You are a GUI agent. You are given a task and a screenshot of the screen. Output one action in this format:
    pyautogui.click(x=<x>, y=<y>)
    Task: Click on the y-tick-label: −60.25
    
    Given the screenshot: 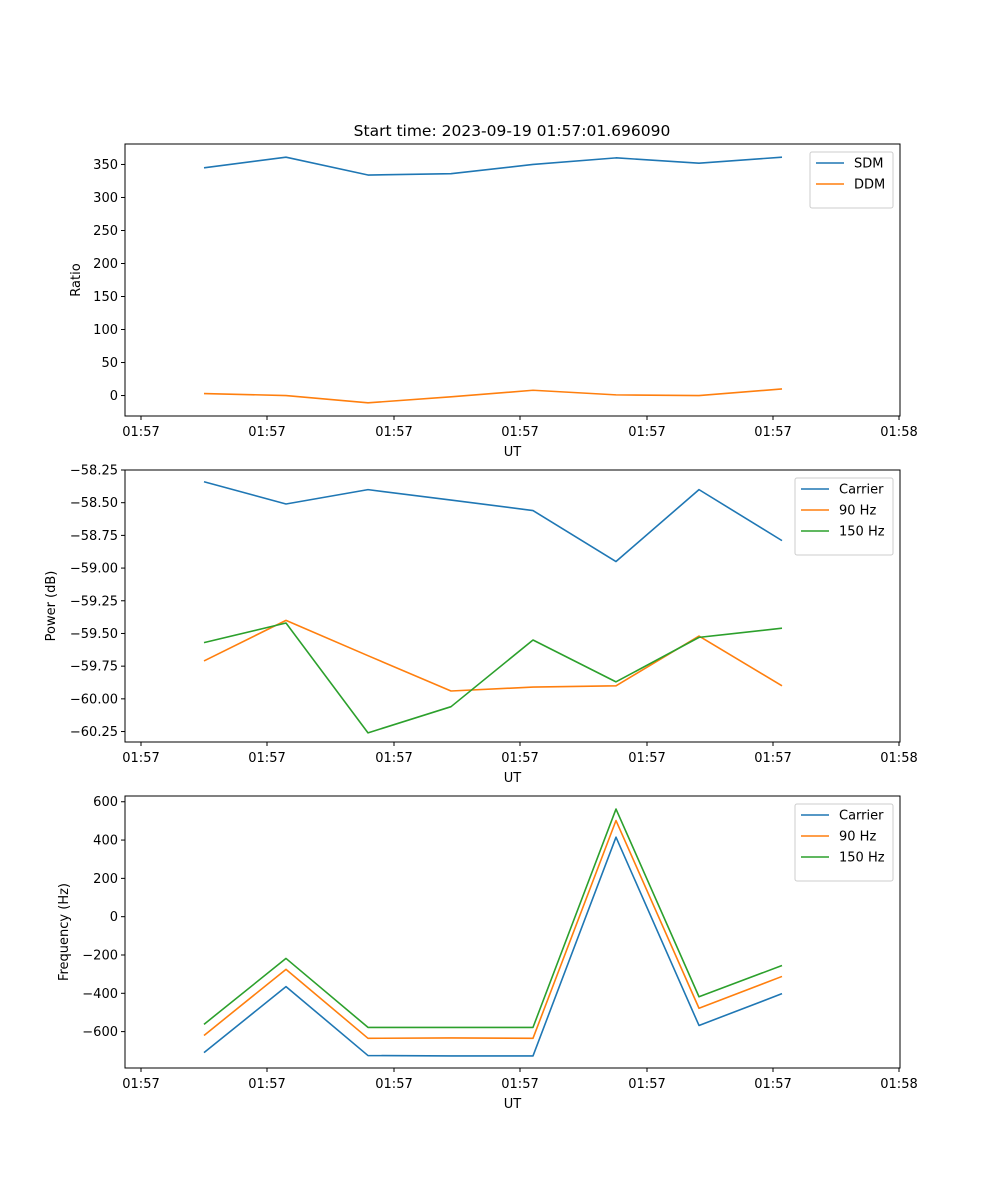 What is the action you would take?
    pyautogui.click(x=94, y=732)
    